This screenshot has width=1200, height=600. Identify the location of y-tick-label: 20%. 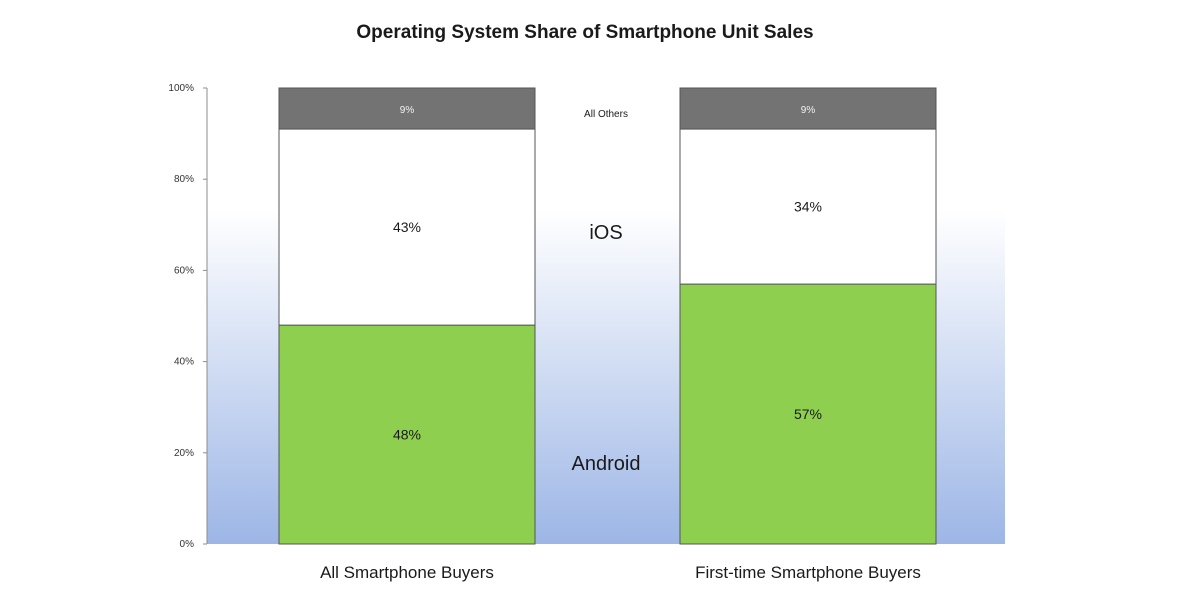
(184, 453).